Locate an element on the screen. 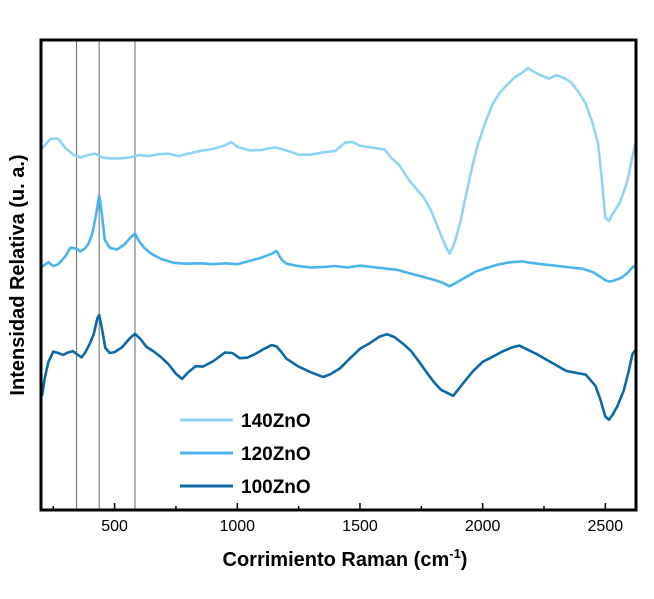 Image resolution: width=654 pixels, height=599 pixels. x-axis-title-suffix: ) is located at coordinates (464, 560).